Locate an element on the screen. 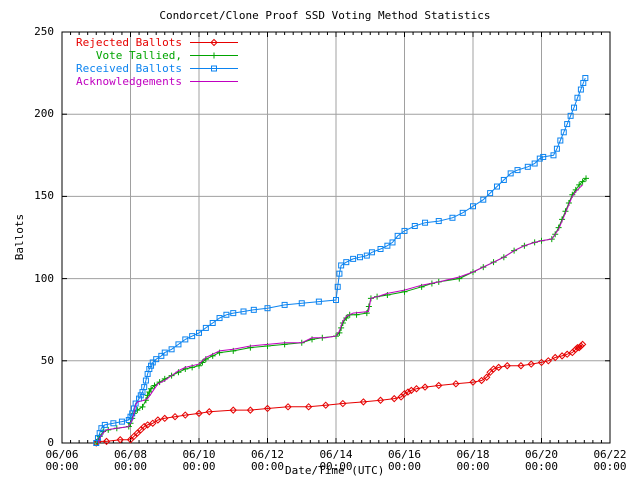  legend-label: Rejected Ballots is located at coordinates (129, 42).